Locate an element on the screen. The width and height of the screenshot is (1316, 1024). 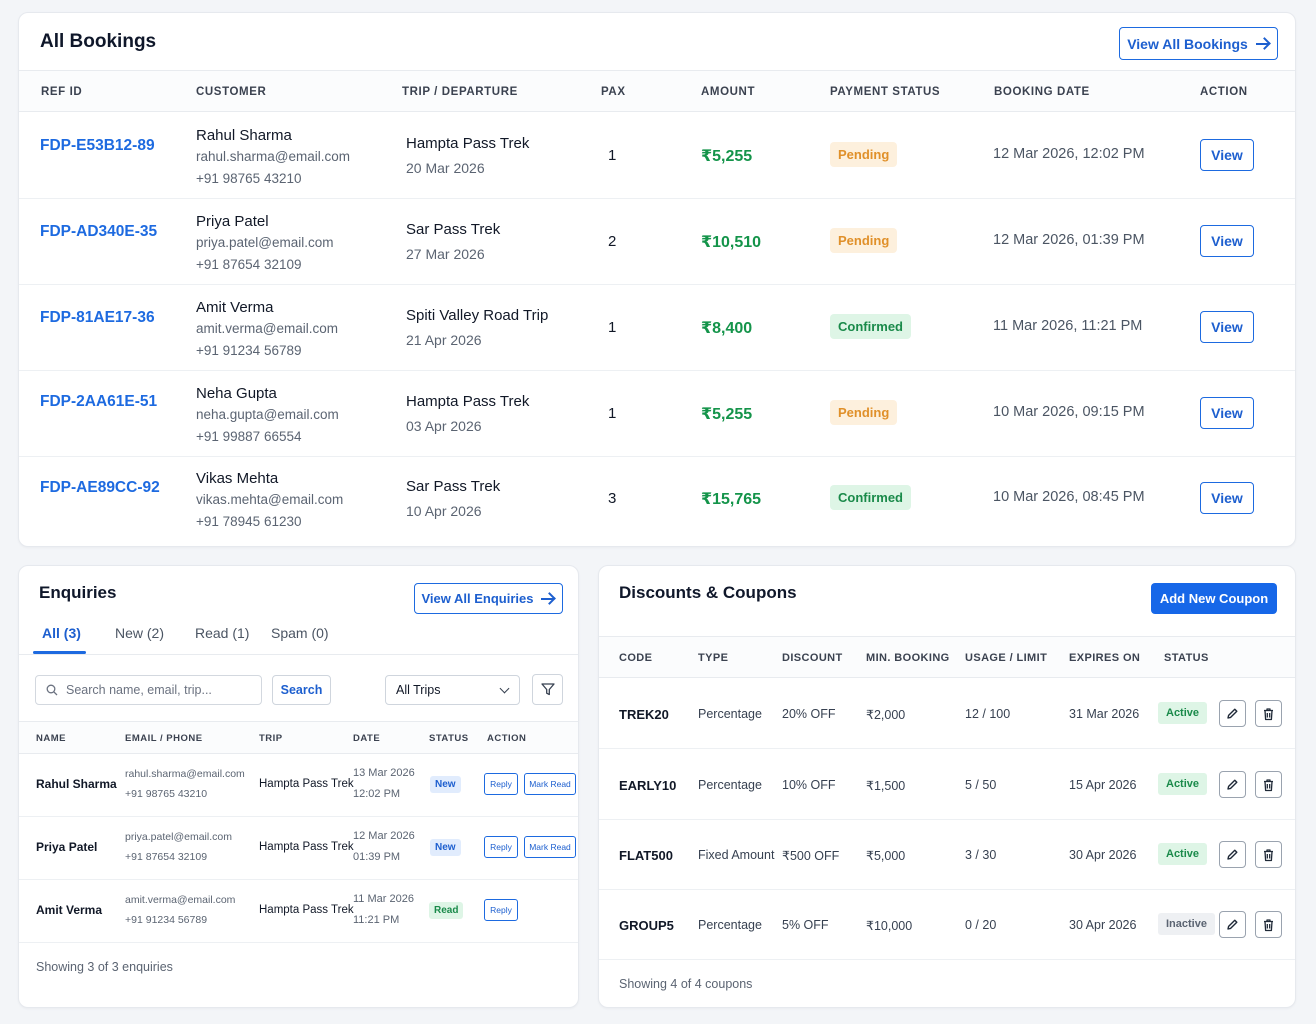
amount: ₹10,510 is located at coordinates (731, 242).